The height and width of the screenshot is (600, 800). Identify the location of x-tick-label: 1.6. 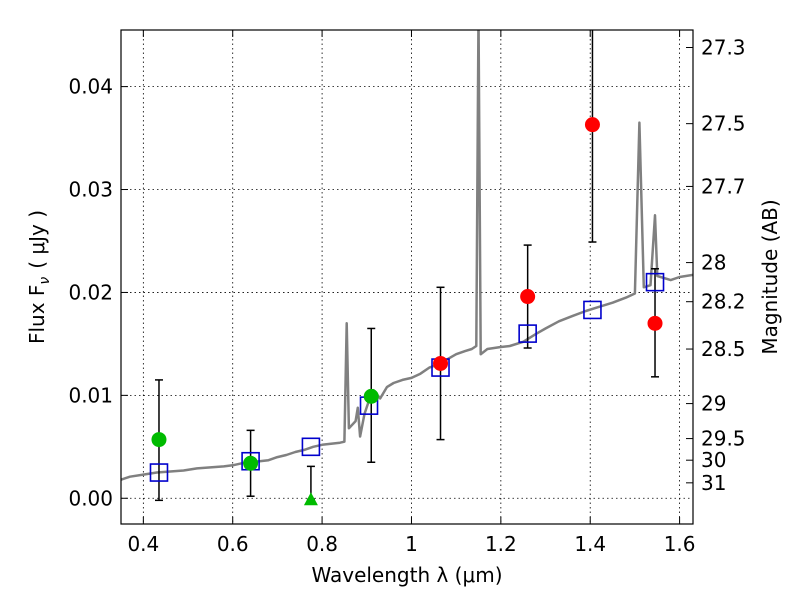
(680, 544).